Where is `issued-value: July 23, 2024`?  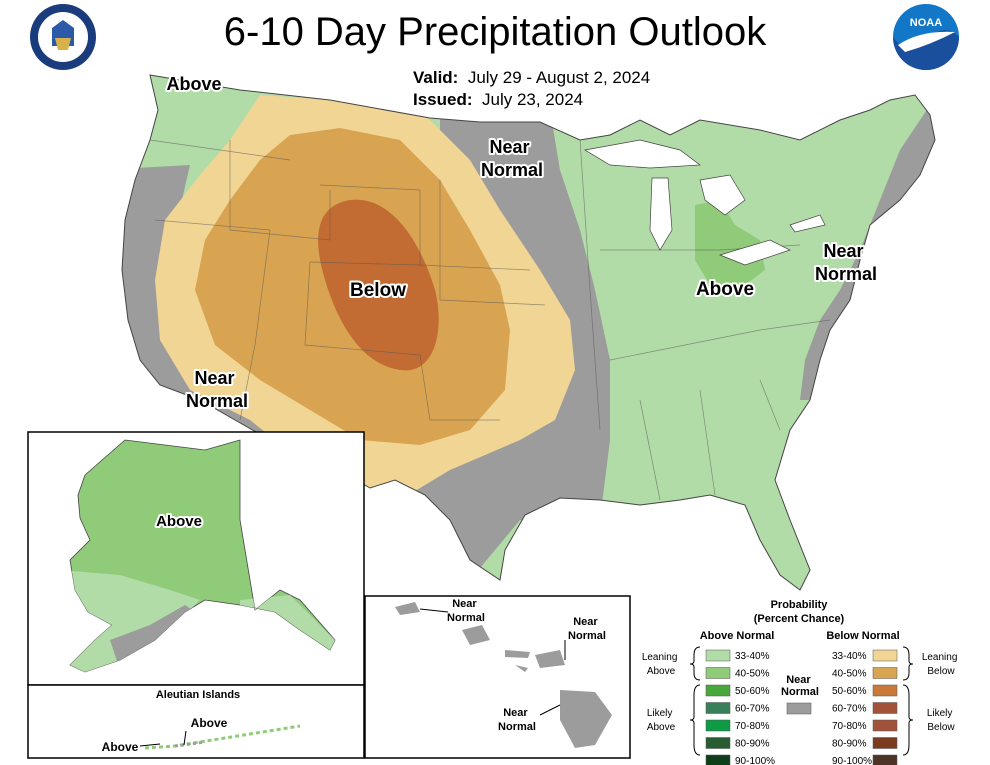 issued-value: July 23, 2024 is located at coordinates (532, 99).